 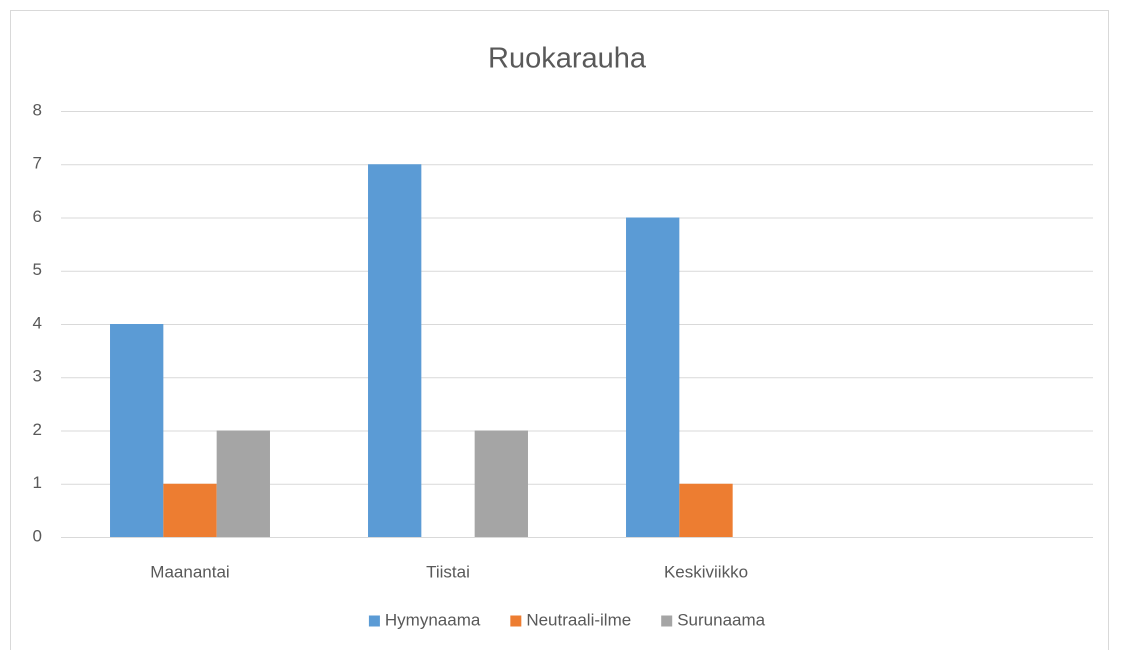 I want to click on y-tick-label: 4, so click(x=37, y=322).